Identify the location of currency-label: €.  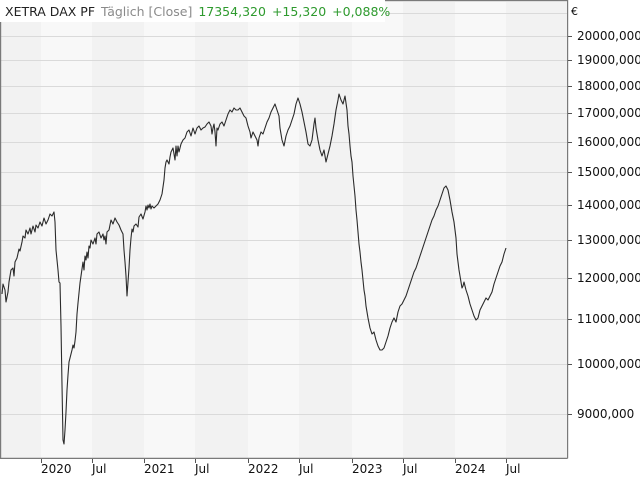
(574, 11).